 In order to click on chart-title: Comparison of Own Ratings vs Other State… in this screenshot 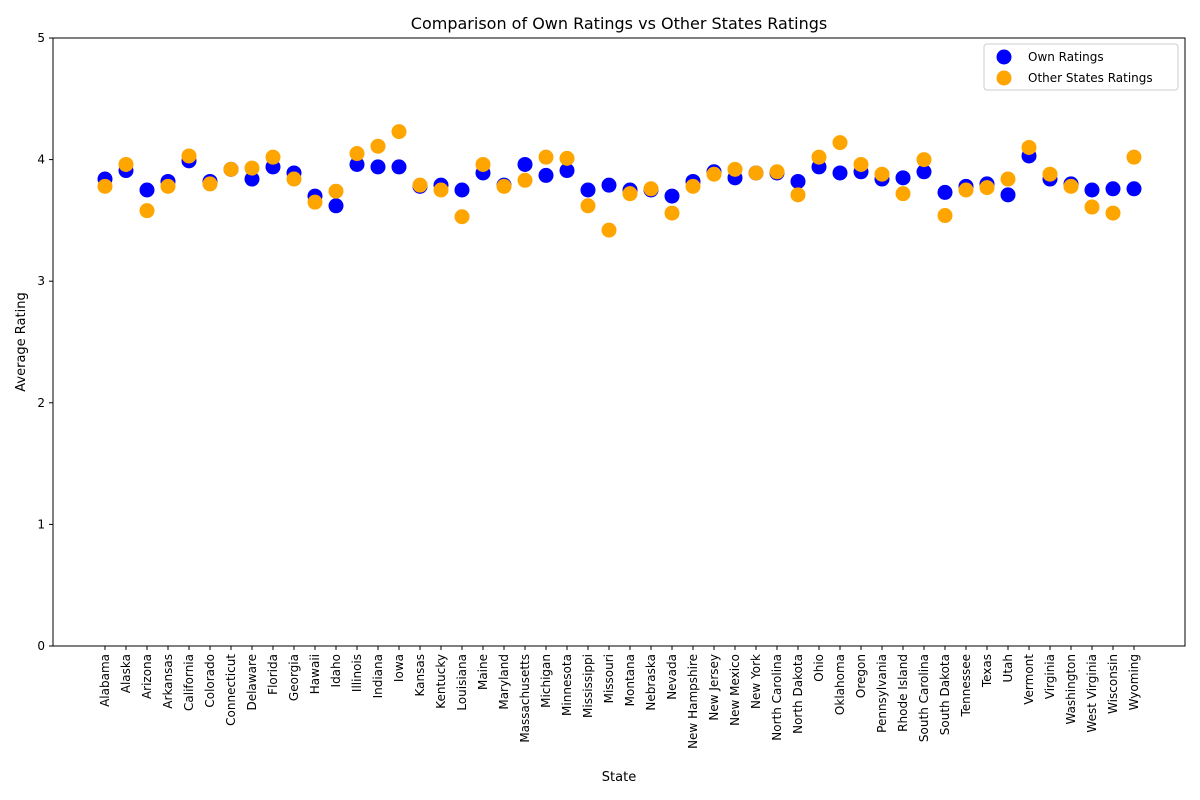, I will do `click(619, 23)`.